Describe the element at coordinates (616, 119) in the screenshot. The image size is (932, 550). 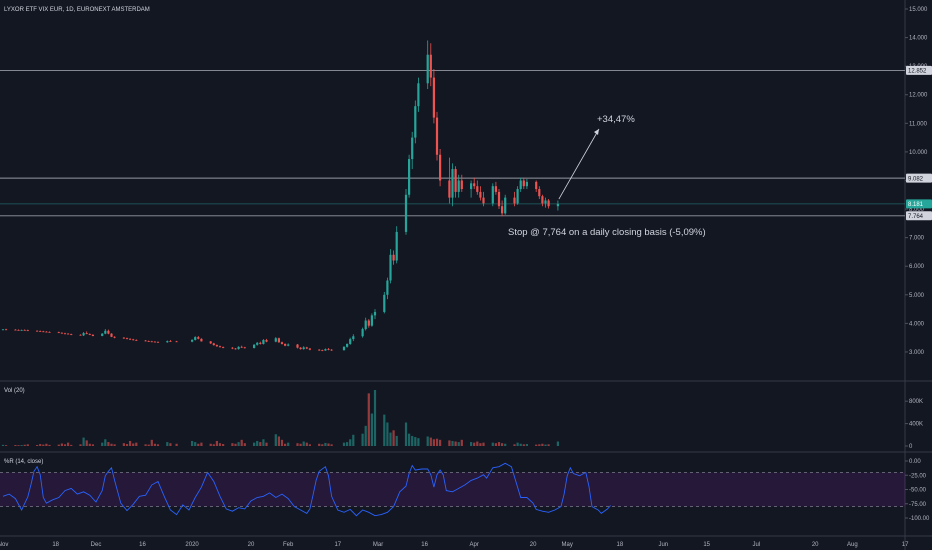
I see `projection-label: +34,47%` at that location.